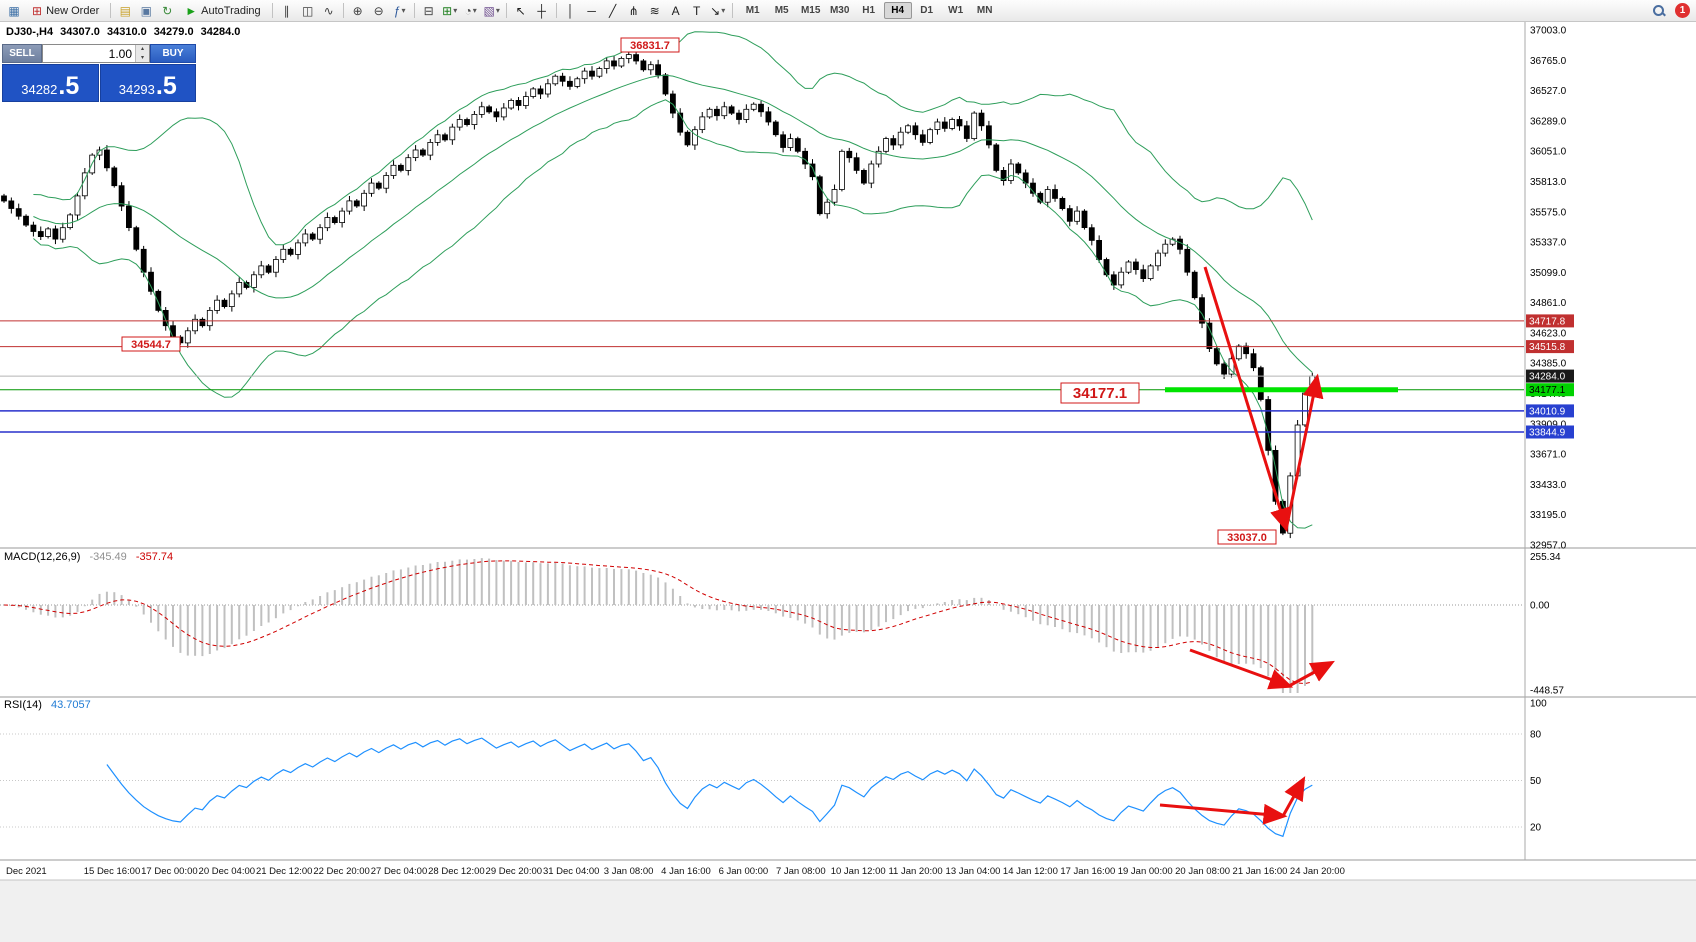 The image size is (1696, 942). Describe the element at coordinates (869, 10) in the screenshot. I see `timeframe-button-h1: H1` at that location.